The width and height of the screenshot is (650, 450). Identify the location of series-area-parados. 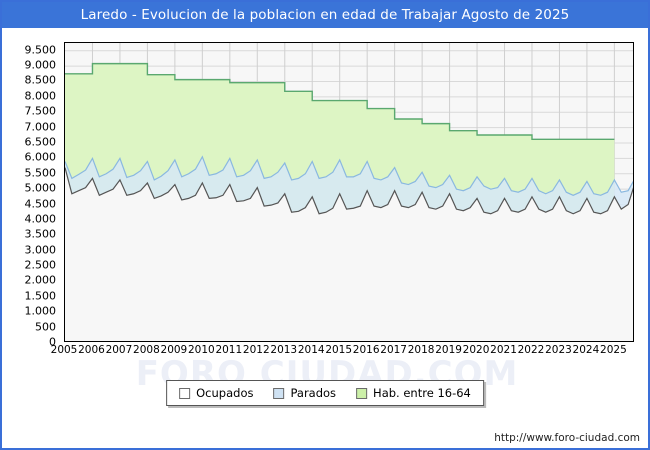
(349, 185).